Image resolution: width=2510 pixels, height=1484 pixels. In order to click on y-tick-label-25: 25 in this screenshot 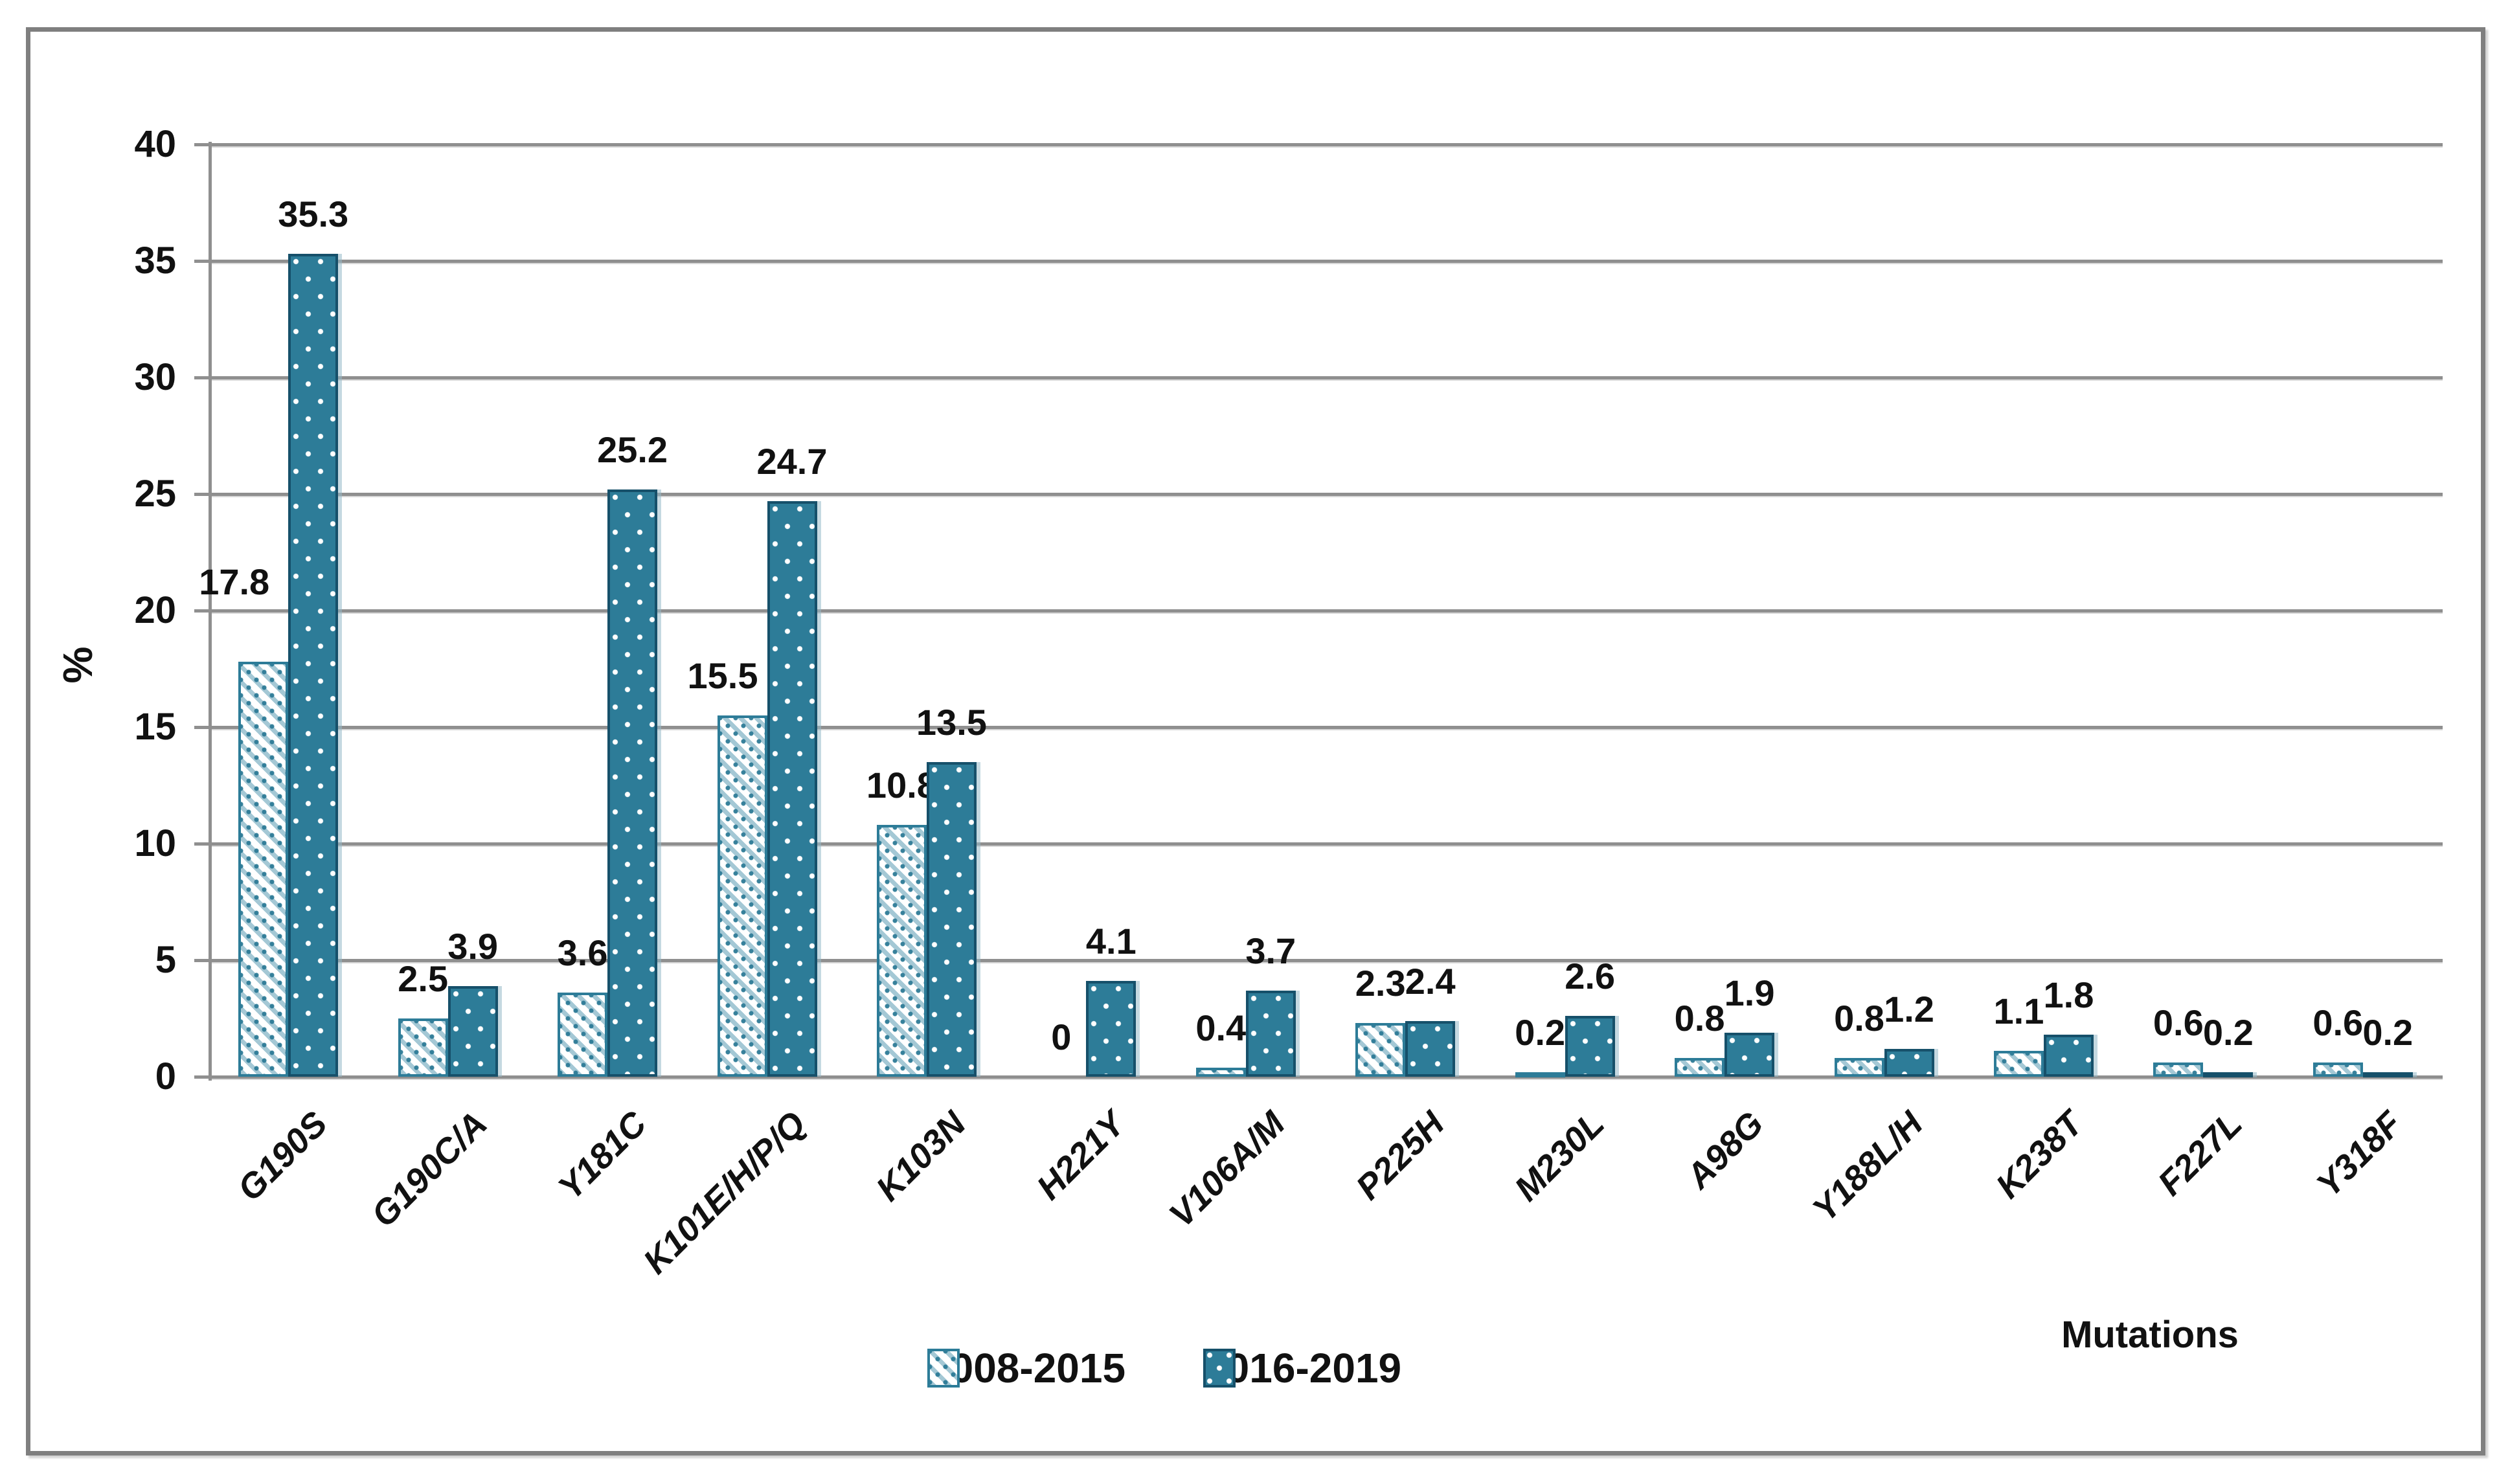, I will do `click(155, 494)`.